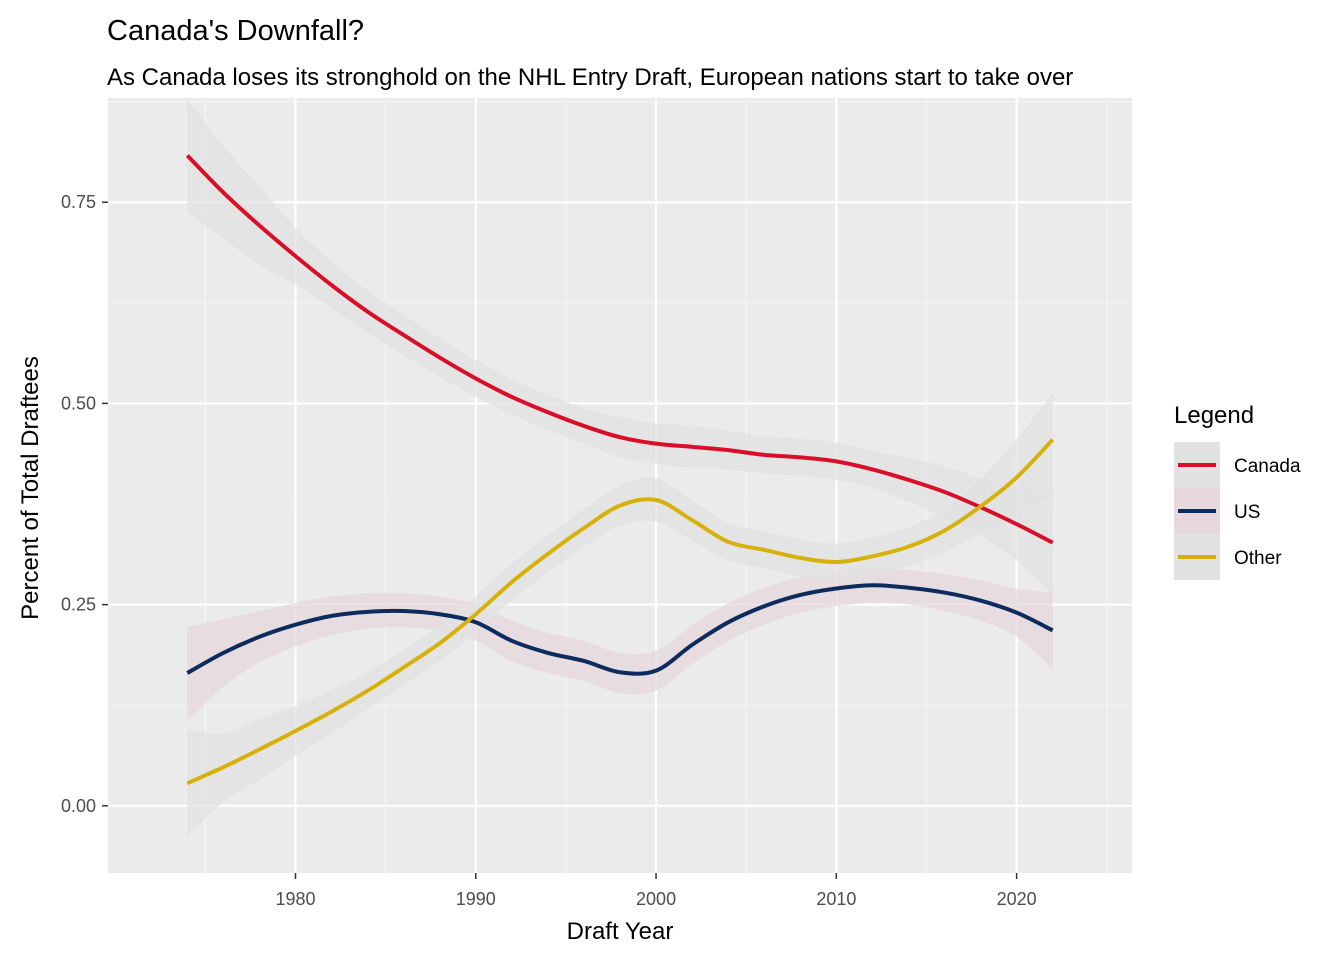 This screenshot has height=960, width=1344. I want to click on x-axis-title: Draft Year, so click(620, 931).